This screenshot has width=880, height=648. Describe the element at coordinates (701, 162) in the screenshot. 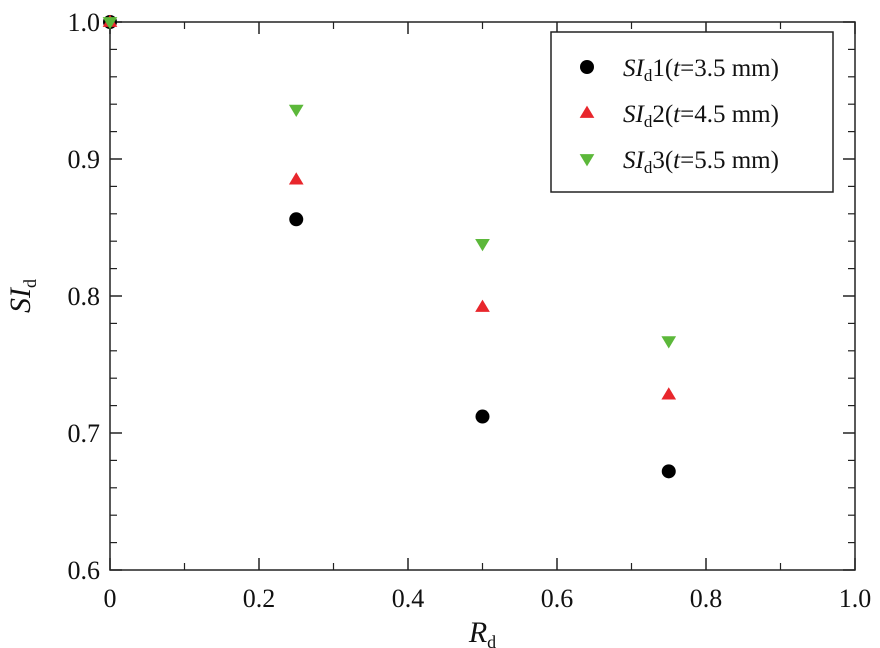

I see `legend-label: SId3(t=5.5 mm)` at that location.